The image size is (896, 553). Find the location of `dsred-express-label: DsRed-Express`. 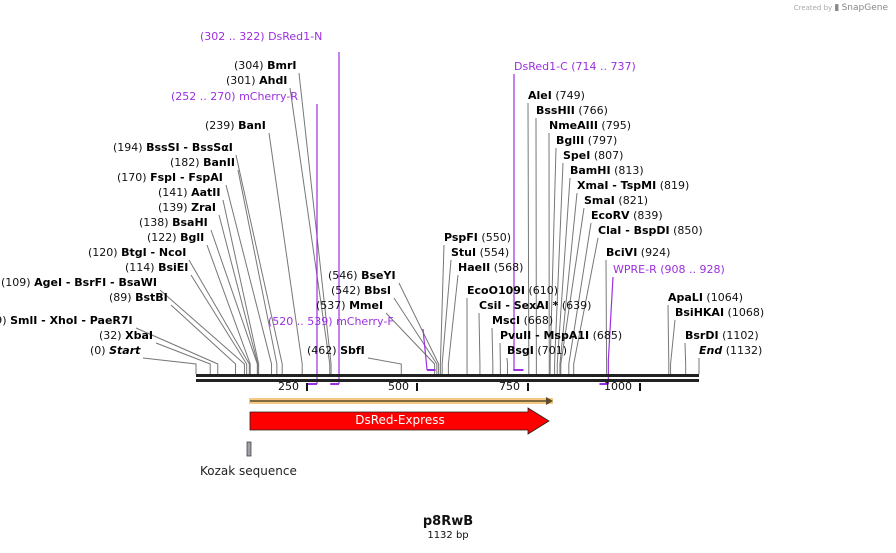

dsred-express-label: DsRed-Express is located at coordinates (400, 420).